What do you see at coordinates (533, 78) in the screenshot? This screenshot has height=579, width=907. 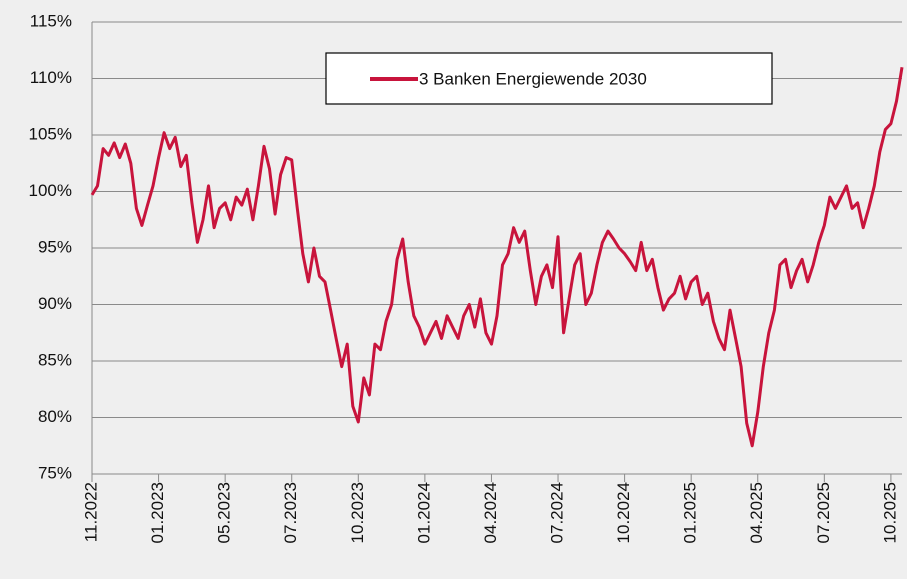 I see `legend-label: 3 Banken Energiewende 2030` at bounding box center [533, 78].